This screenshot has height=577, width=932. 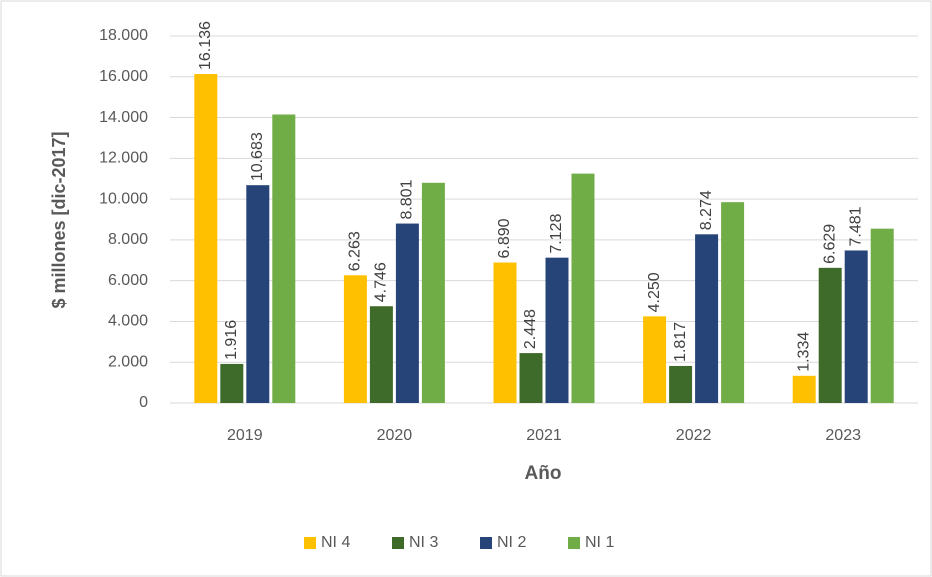 I want to click on data-label: 8.274, so click(x=706, y=210).